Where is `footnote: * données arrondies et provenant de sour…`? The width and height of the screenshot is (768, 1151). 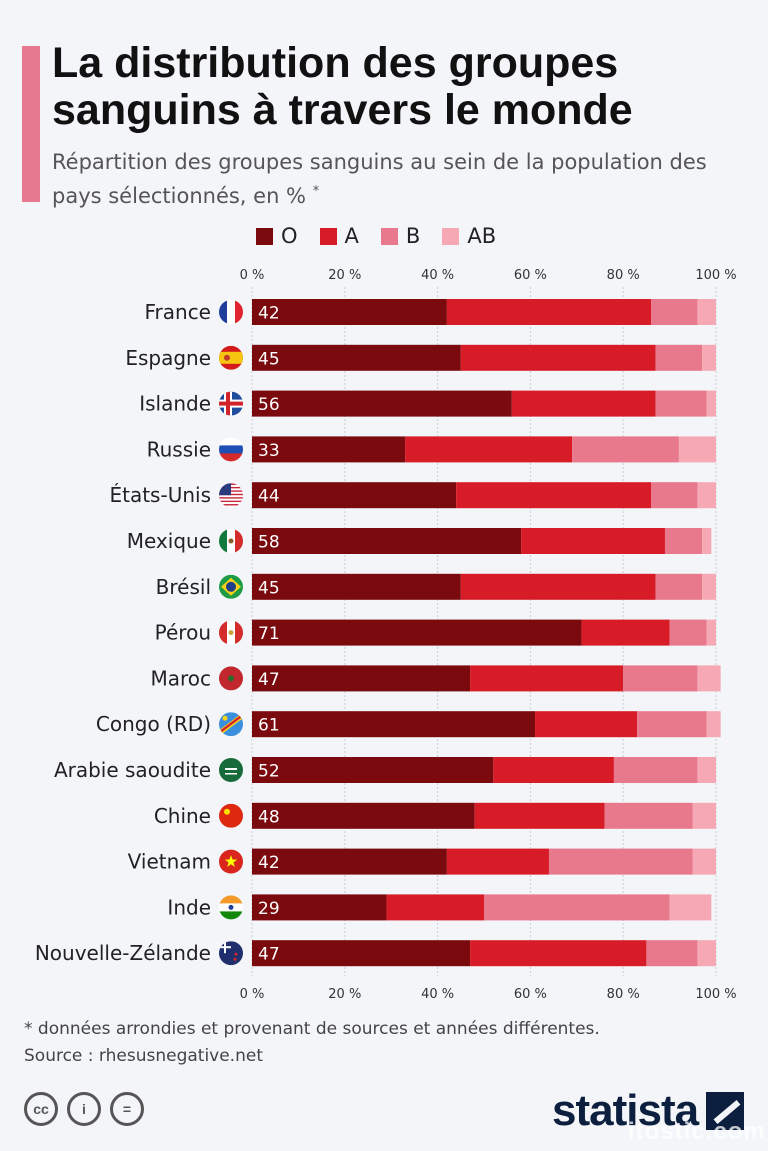
footnote: * données arrondies et provenant de sour… is located at coordinates (312, 1043).